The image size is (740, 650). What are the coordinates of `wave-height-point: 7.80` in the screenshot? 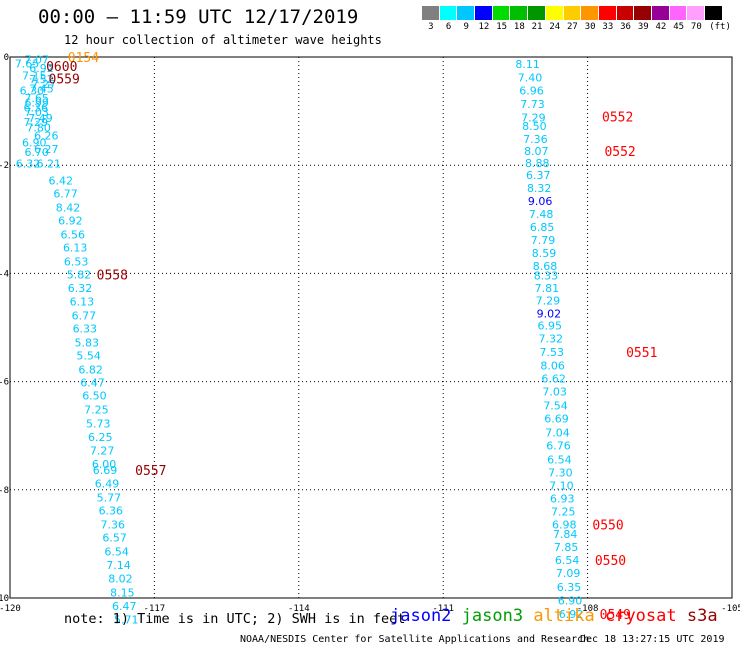 It's located at (38, 127).